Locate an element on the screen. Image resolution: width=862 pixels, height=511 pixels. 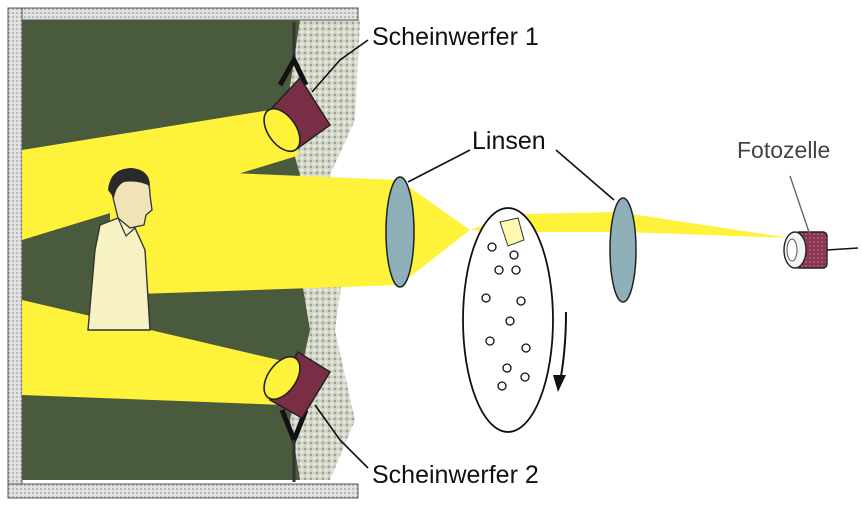
photocell-leader is located at coordinates (800, 205).